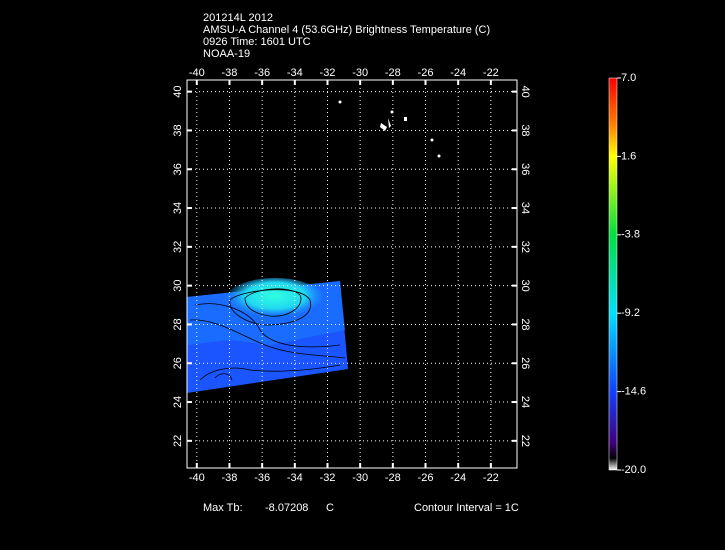 Image resolution: width=725 pixels, height=550 pixels. I want to click on colorbar-label: -20.0, so click(633, 470).